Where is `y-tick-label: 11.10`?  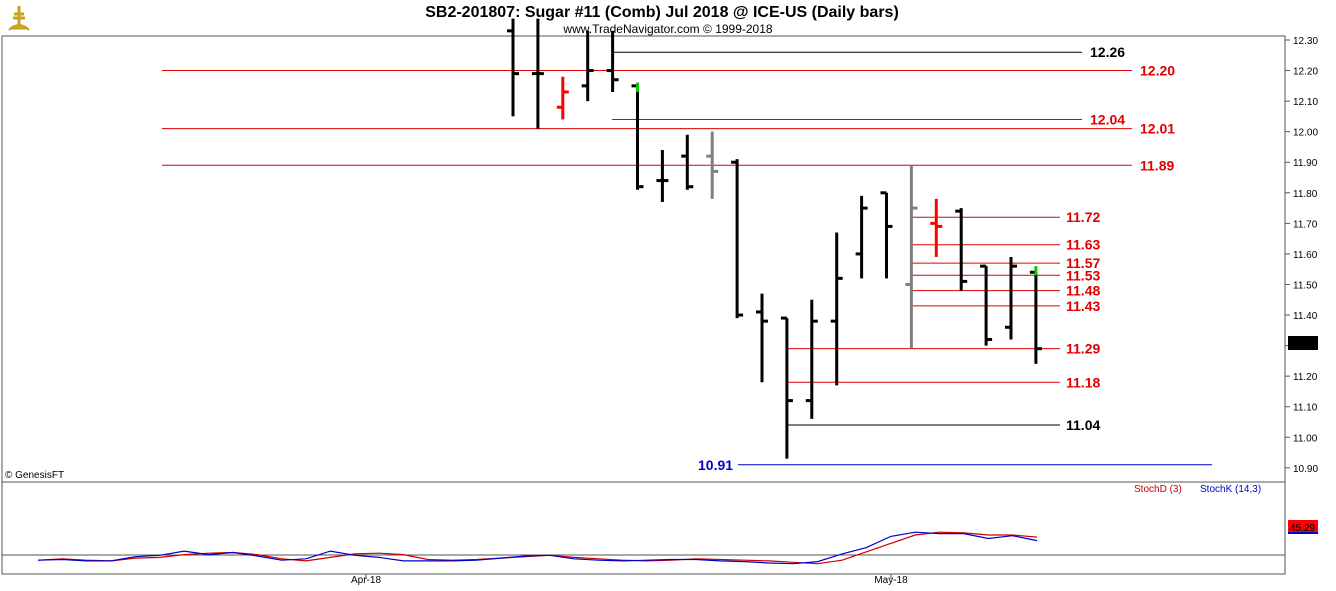 y-tick-label: 11.10 is located at coordinates (1305, 408).